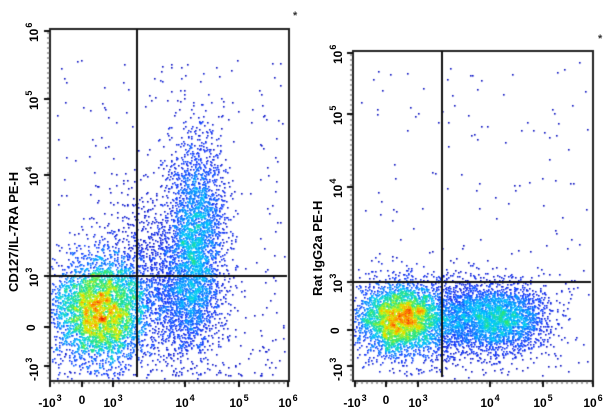  I want to click on left-corner-asterisk: *, so click(295, 16).